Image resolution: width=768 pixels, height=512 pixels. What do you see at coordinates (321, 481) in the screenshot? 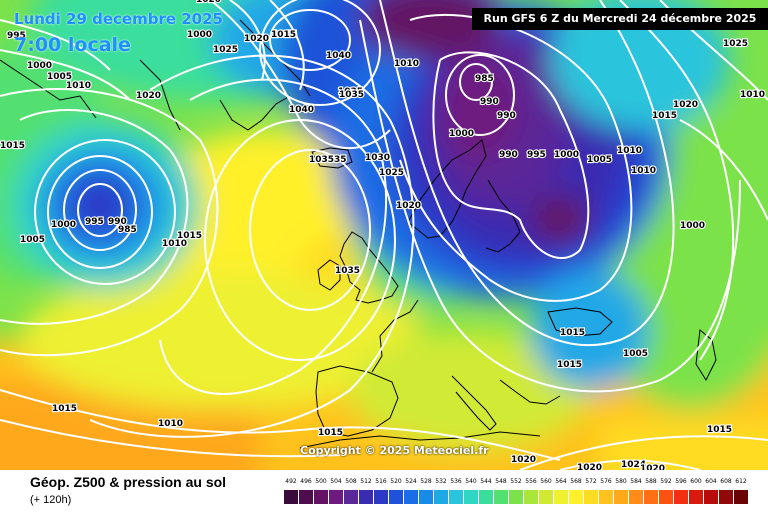
I see `legend-value-label: 500` at bounding box center [321, 481].